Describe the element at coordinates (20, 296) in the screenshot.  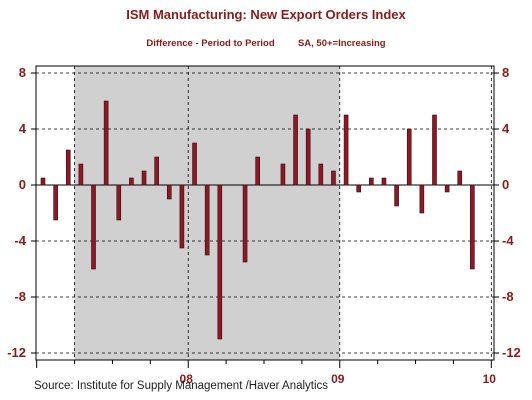
I see `y-tick-label-left: -8` at that location.